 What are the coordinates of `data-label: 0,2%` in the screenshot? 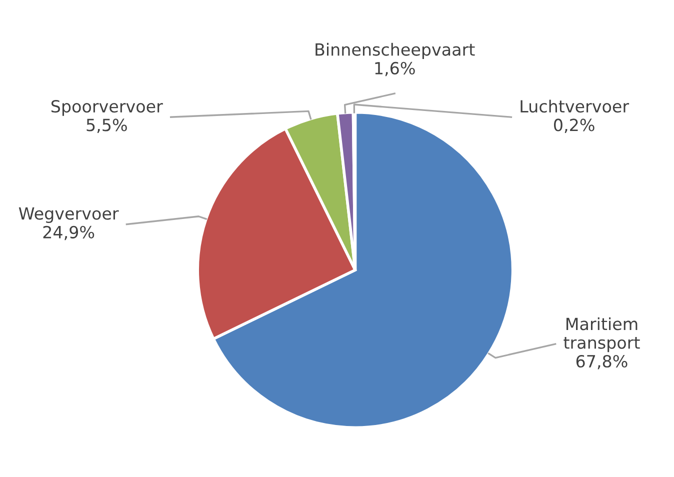 It's located at (574, 125).